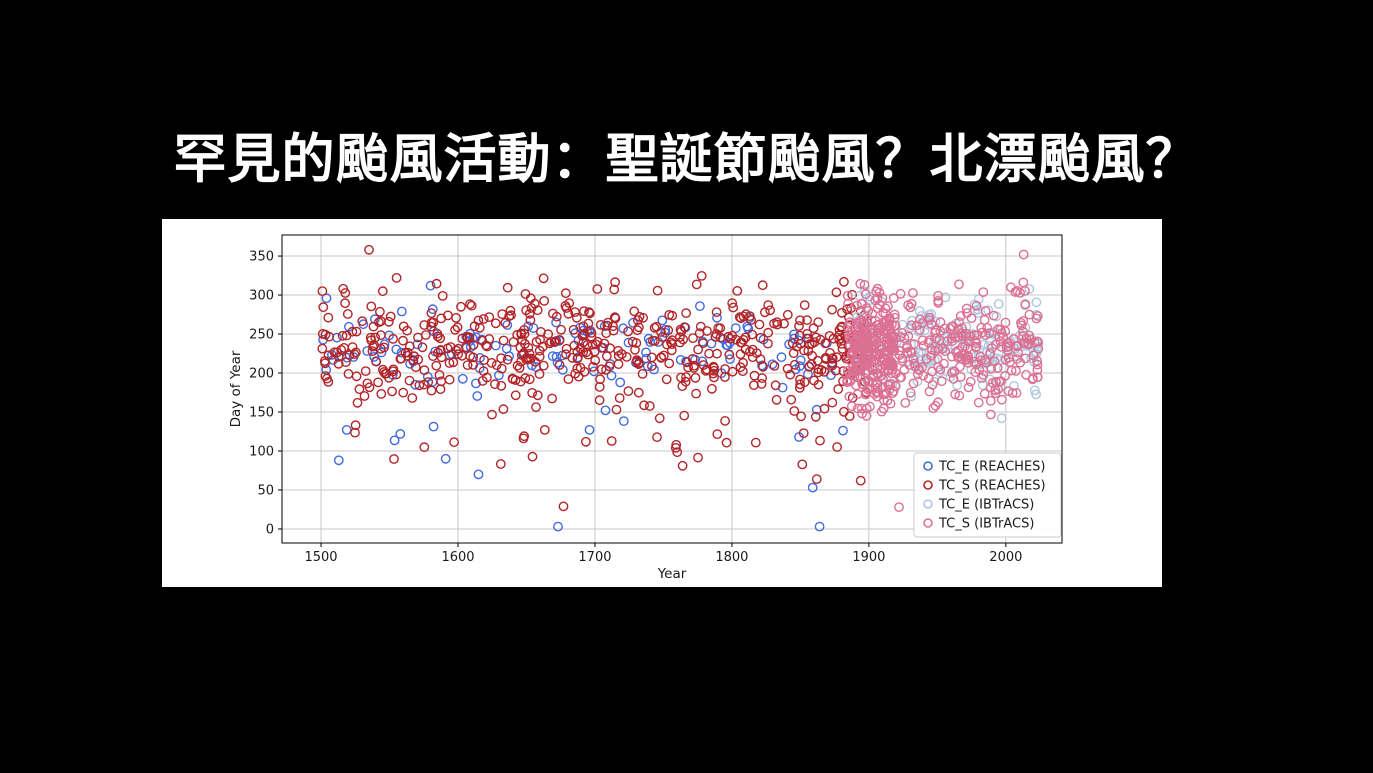  I want to click on legend-box, so click(987, 495).